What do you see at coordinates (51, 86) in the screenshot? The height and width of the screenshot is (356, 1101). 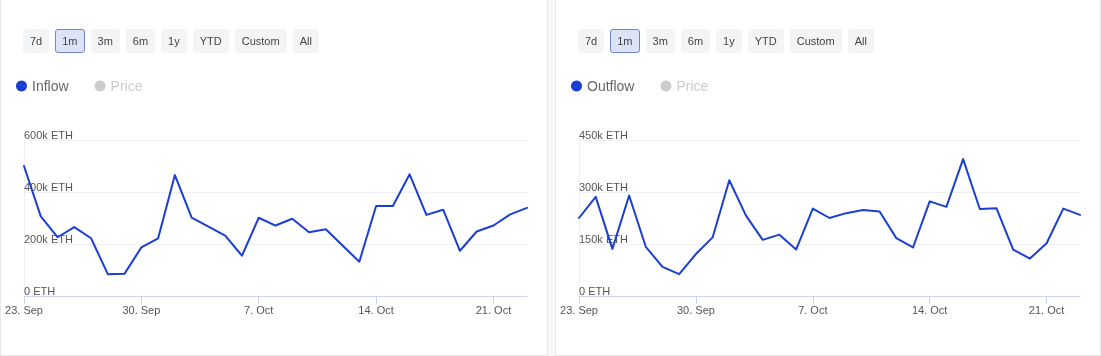 I see `legend-label: Inflow` at bounding box center [51, 86].